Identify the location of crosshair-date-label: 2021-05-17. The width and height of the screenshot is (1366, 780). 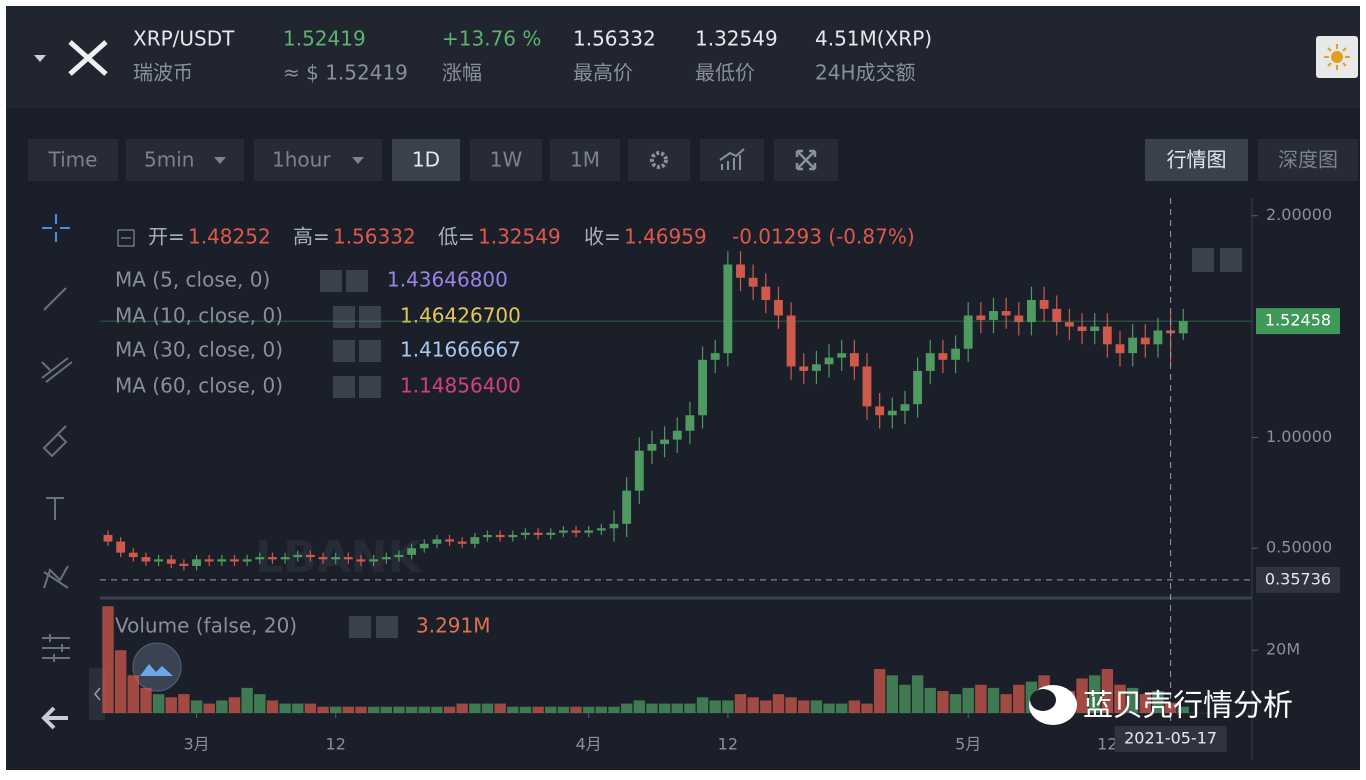
(1170, 738).